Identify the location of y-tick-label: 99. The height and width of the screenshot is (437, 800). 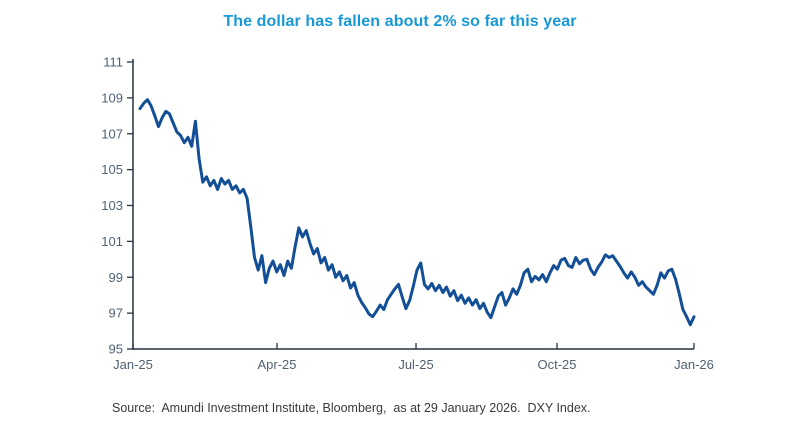
(116, 277).